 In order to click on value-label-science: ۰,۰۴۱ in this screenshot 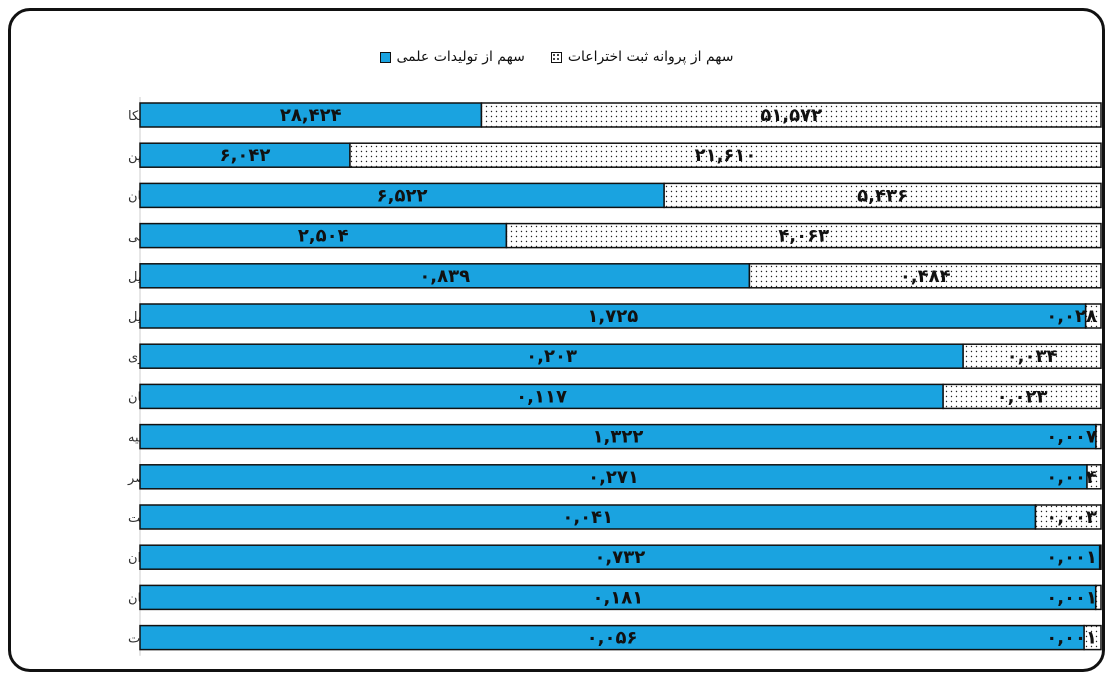, I will do `click(587, 517)`.